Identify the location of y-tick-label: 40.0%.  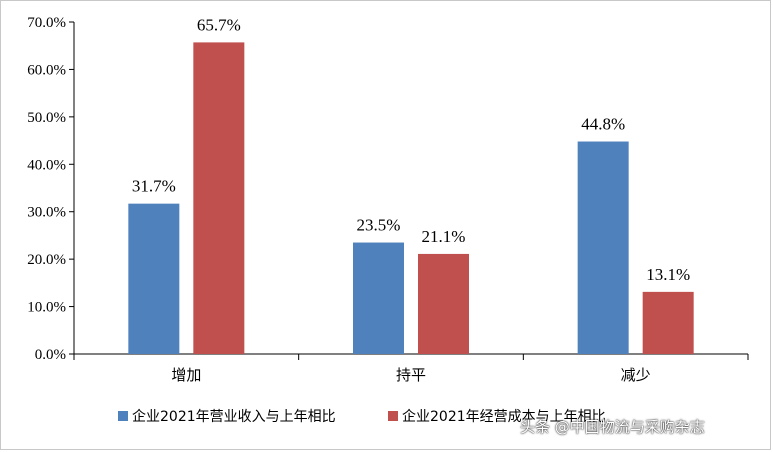
(46, 165).